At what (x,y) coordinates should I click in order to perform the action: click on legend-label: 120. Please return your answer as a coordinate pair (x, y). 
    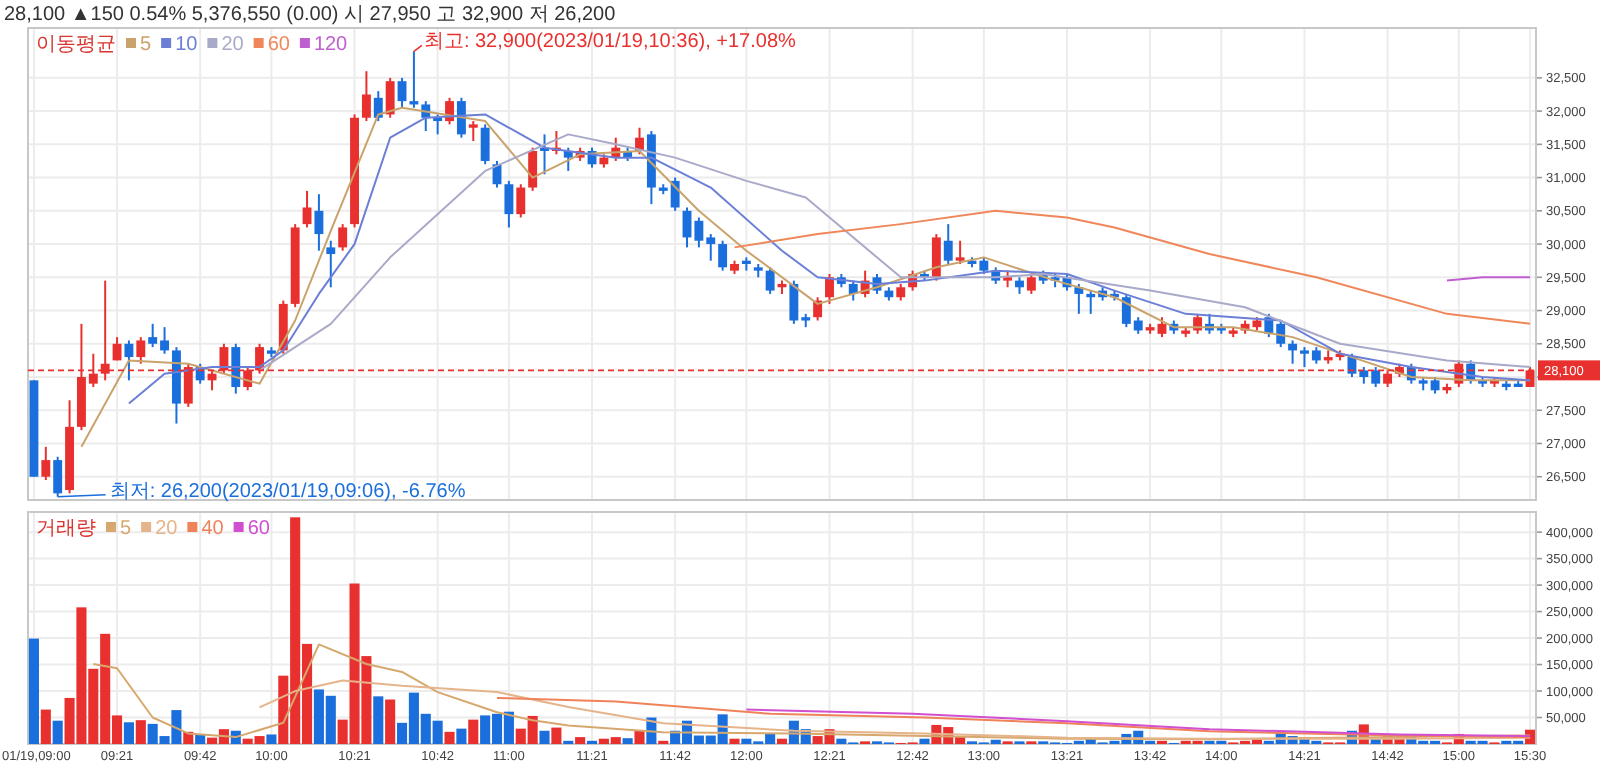
    Looking at the image, I should click on (331, 45).